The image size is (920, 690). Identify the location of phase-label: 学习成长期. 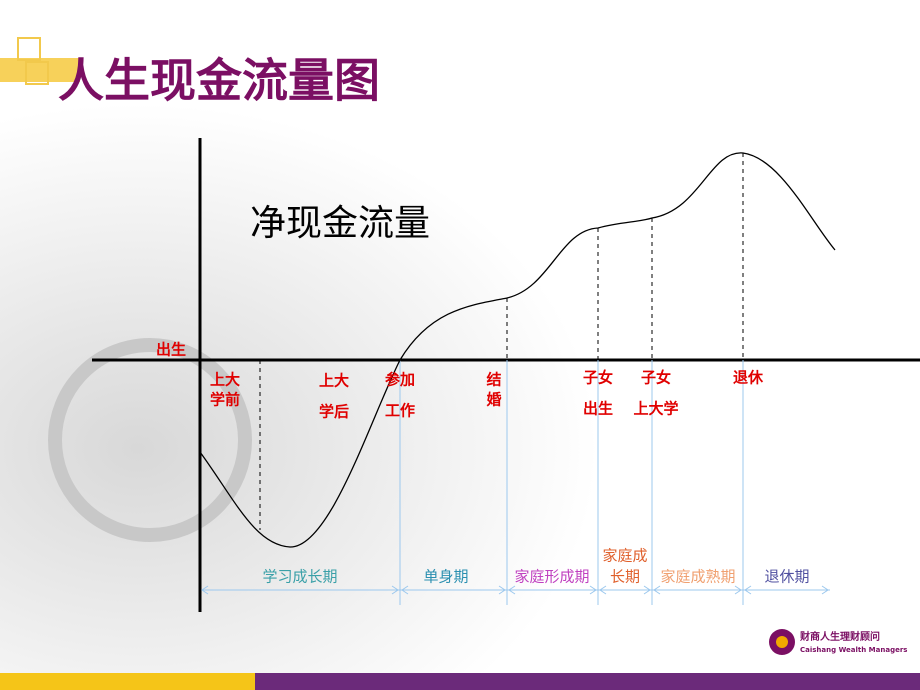
(299, 577).